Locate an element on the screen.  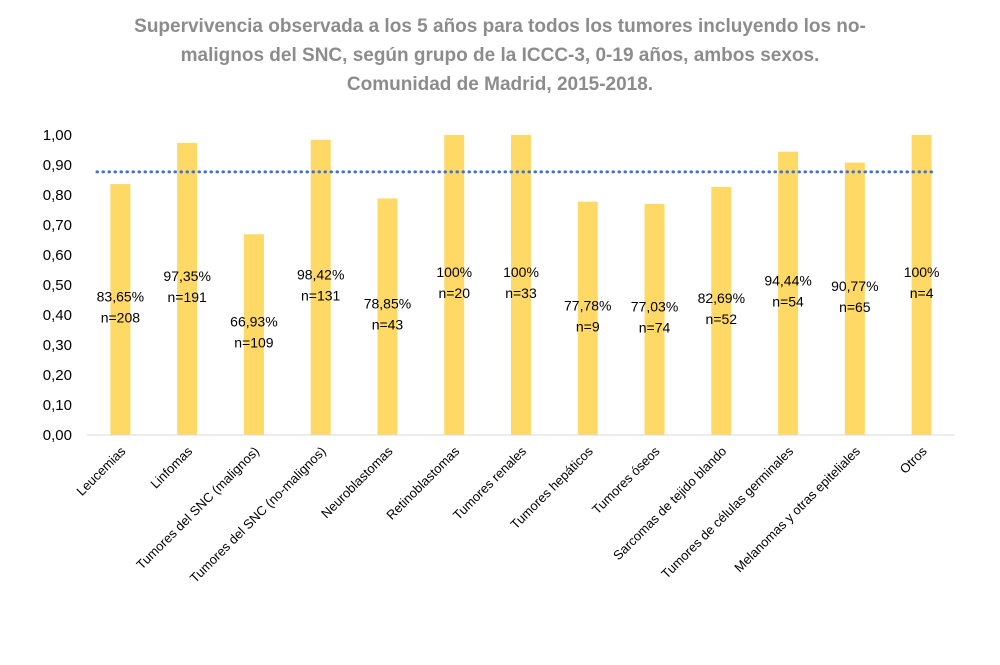
y-tick-label: 0,80 is located at coordinates (57, 195).